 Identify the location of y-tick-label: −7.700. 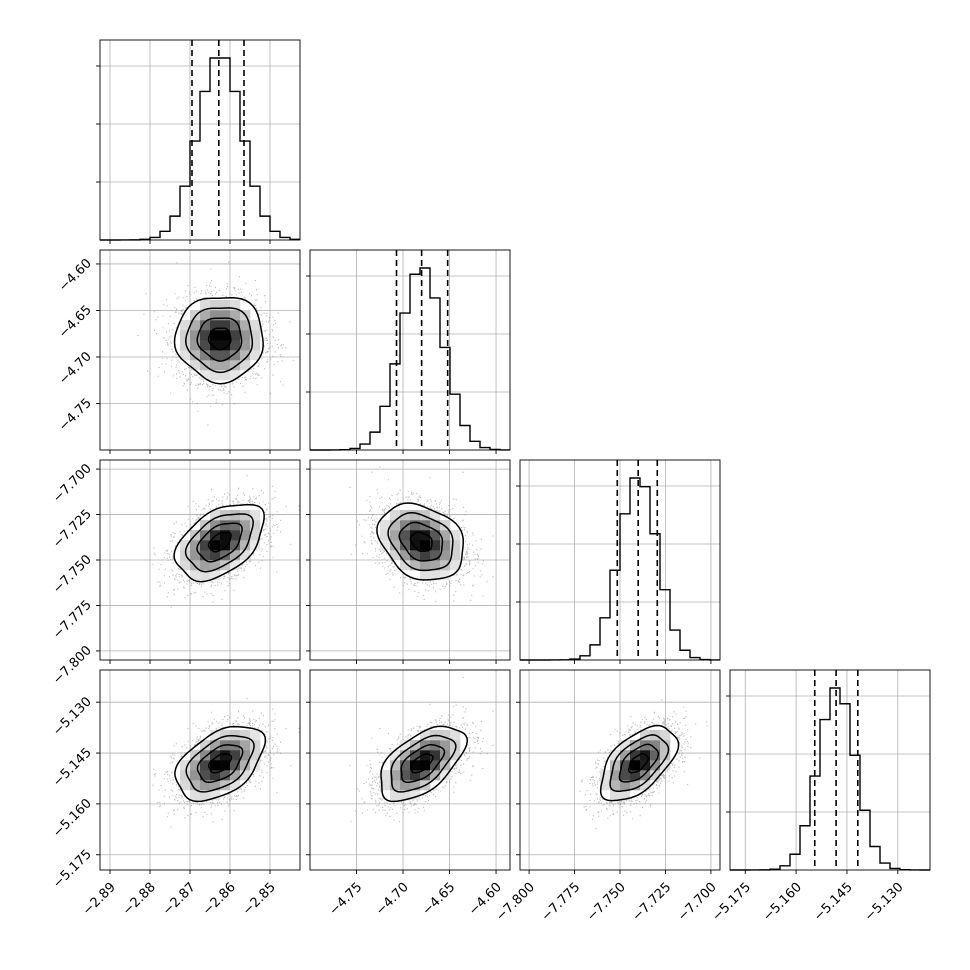
(72, 483).